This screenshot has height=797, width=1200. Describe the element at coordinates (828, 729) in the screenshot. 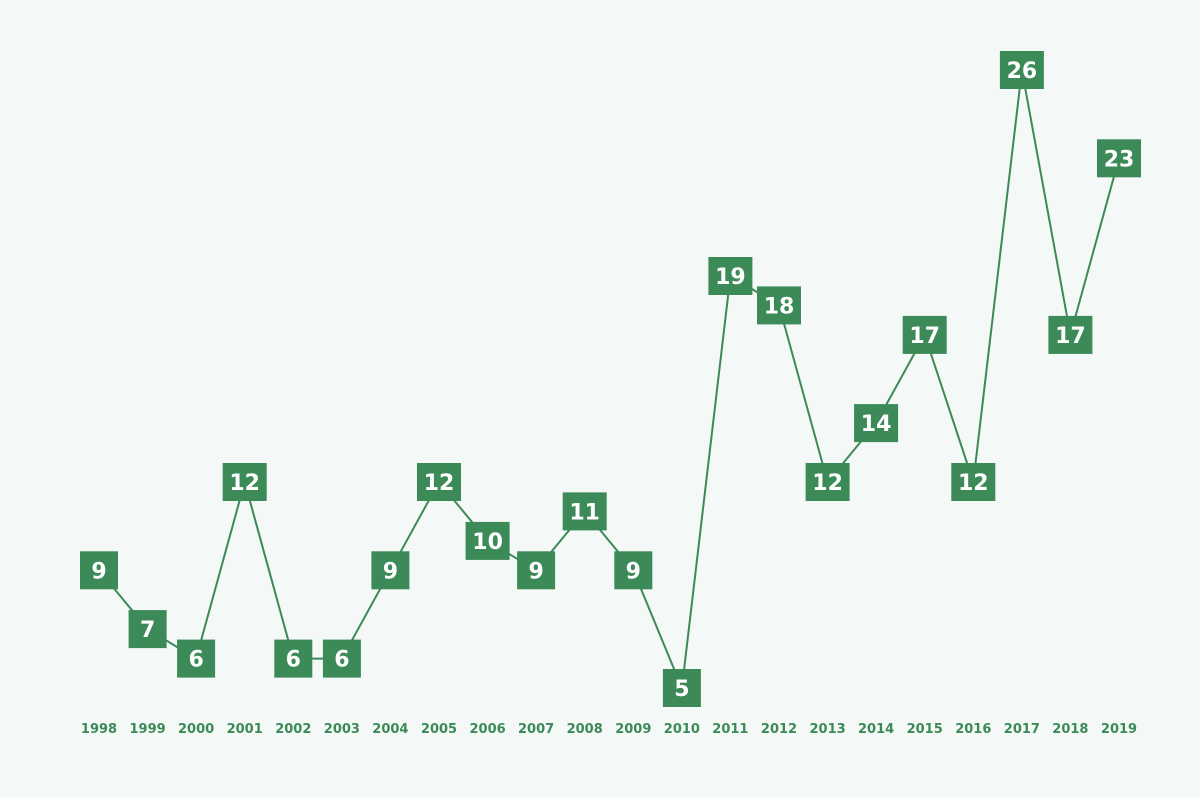

I see `x-tick-label: 2013` at that location.